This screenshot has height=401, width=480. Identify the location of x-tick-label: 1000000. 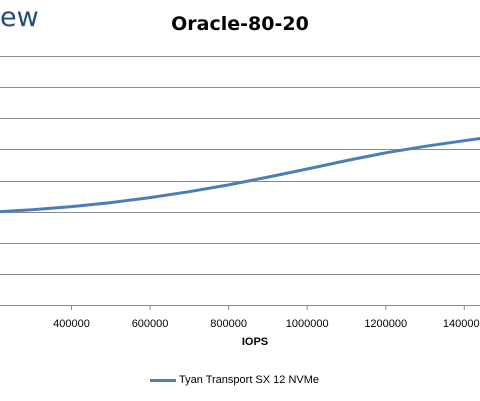
(307, 324).